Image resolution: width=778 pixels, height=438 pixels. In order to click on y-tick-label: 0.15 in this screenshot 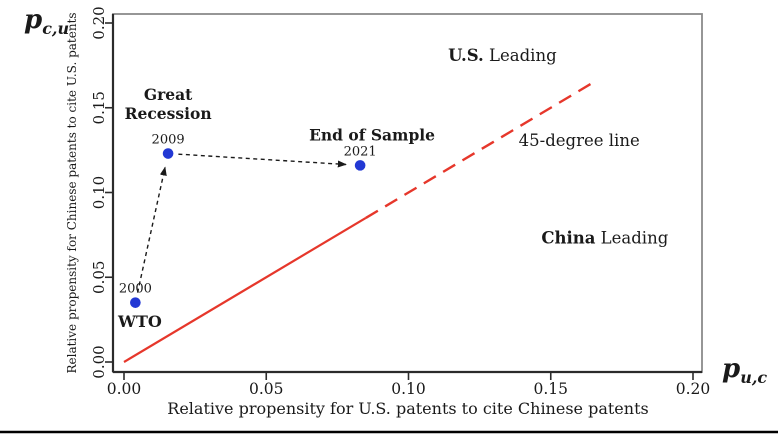, I will do `click(99, 107)`.